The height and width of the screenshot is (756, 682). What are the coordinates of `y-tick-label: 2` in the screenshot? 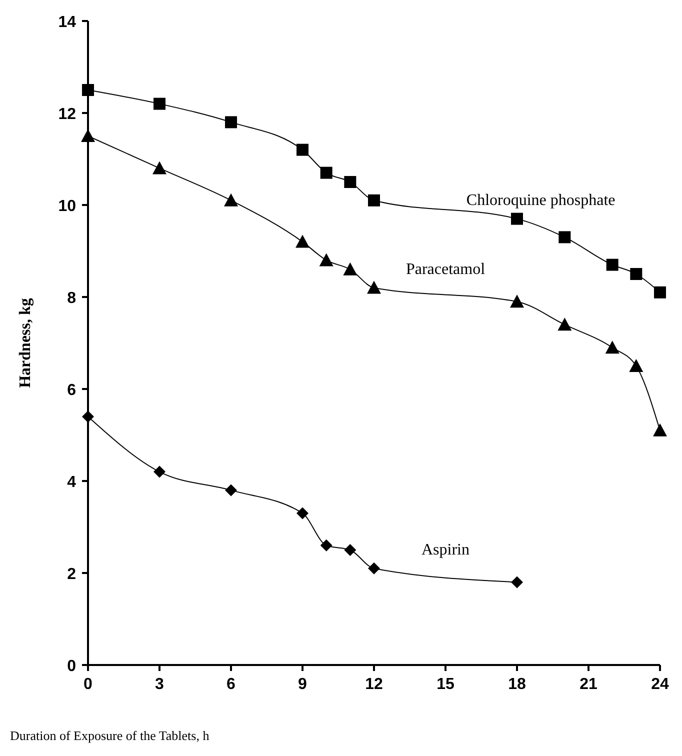 It's located at (71, 574).